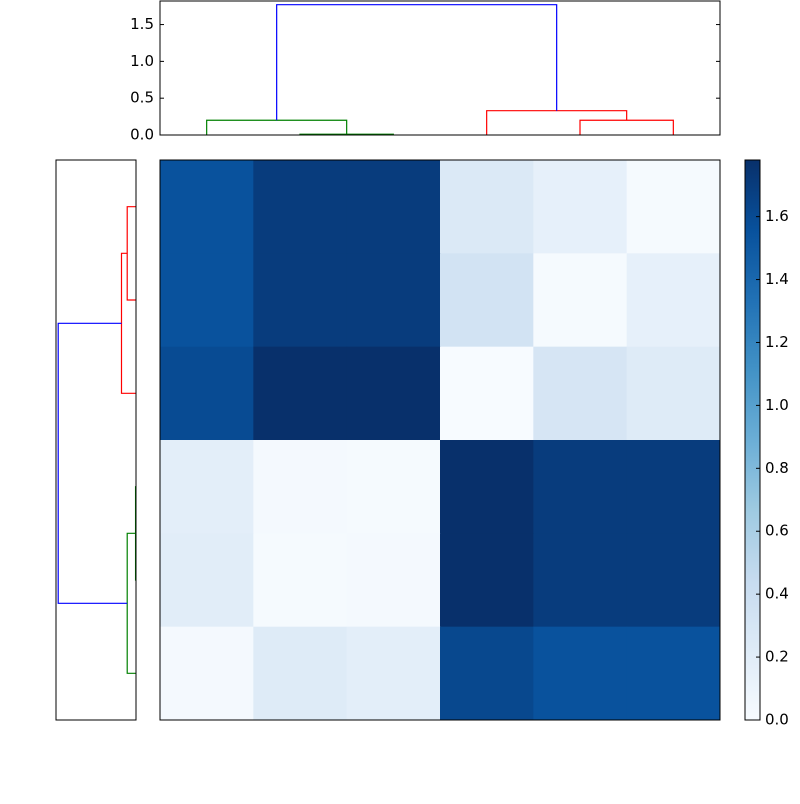 Image resolution: width=800 pixels, height=804 pixels. Describe the element at coordinates (142, 24) in the screenshot. I see `y-tick-label: 1.5` at that location.